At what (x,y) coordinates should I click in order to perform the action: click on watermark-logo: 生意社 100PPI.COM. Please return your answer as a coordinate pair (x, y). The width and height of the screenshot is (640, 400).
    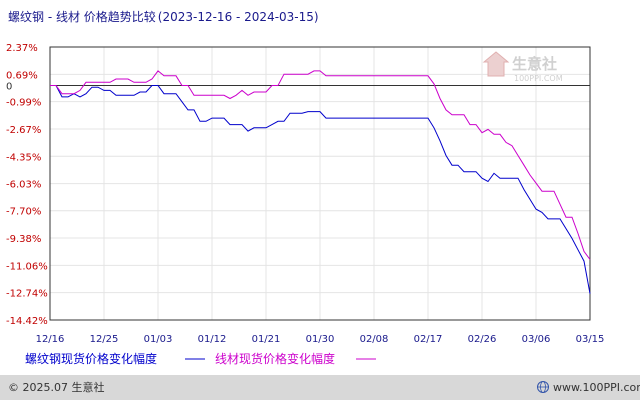
    Looking at the image, I should click on (522, 67).